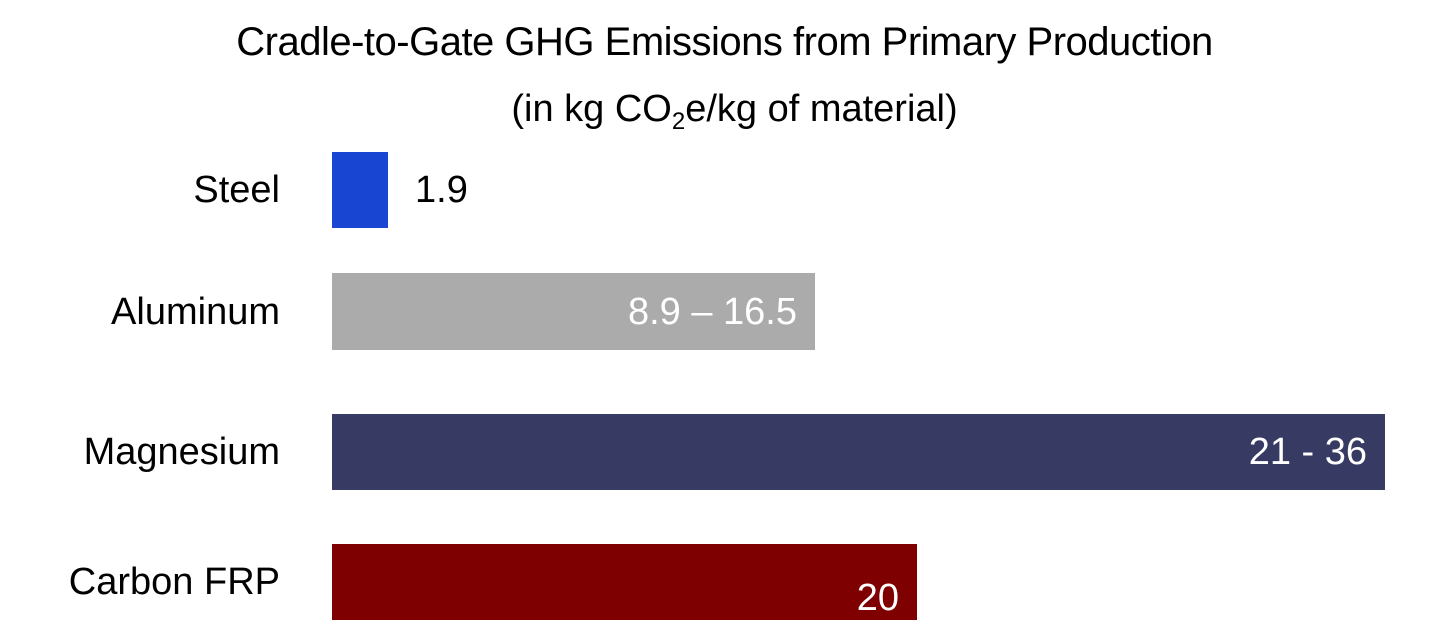 The width and height of the screenshot is (1449, 632). What do you see at coordinates (573, 311) in the screenshot?
I see `bar-aluminum` at bounding box center [573, 311].